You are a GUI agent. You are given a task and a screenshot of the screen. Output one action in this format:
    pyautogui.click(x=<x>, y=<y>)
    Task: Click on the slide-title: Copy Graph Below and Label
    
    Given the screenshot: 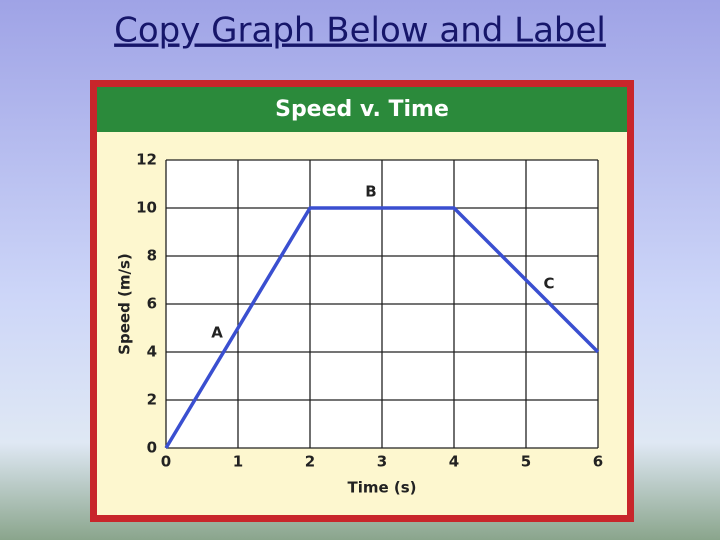 What is the action you would take?
    pyautogui.click(x=360, y=31)
    